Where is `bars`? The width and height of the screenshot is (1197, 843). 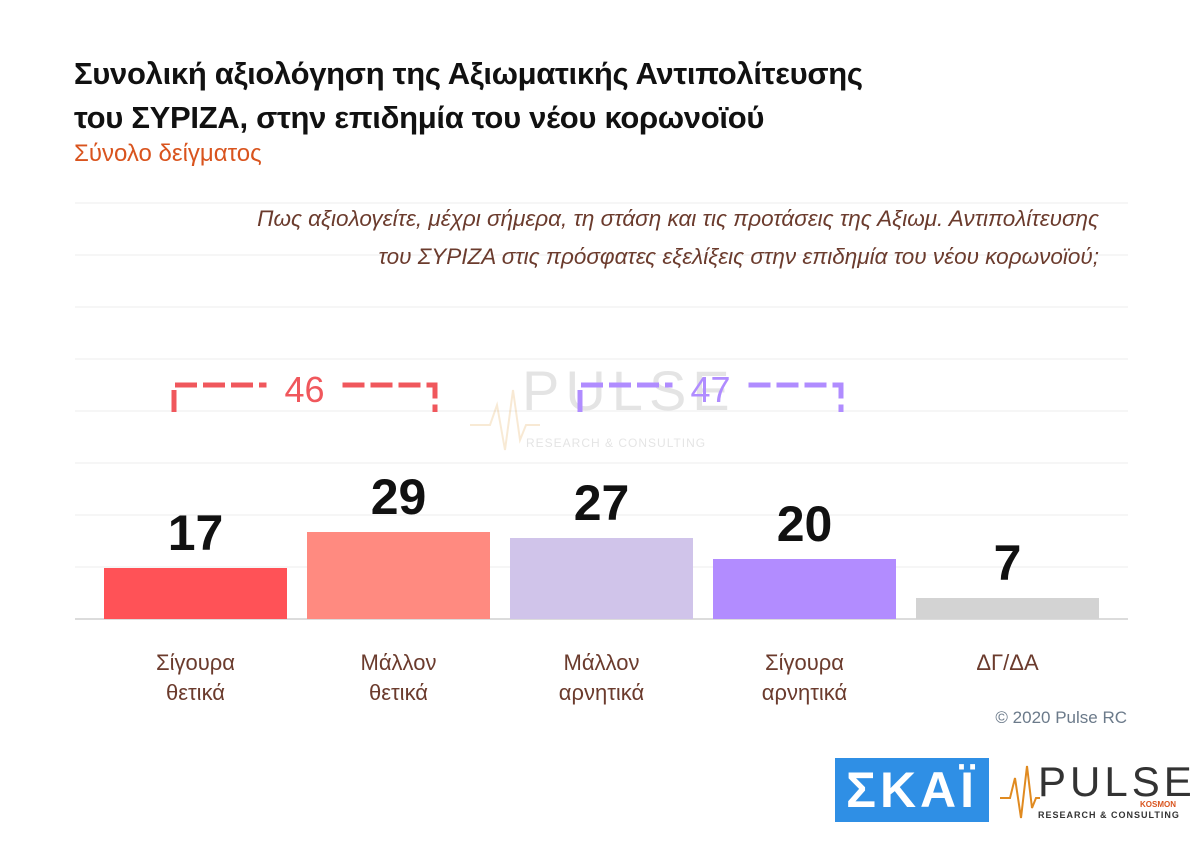 bars is located at coordinates (601, 575).